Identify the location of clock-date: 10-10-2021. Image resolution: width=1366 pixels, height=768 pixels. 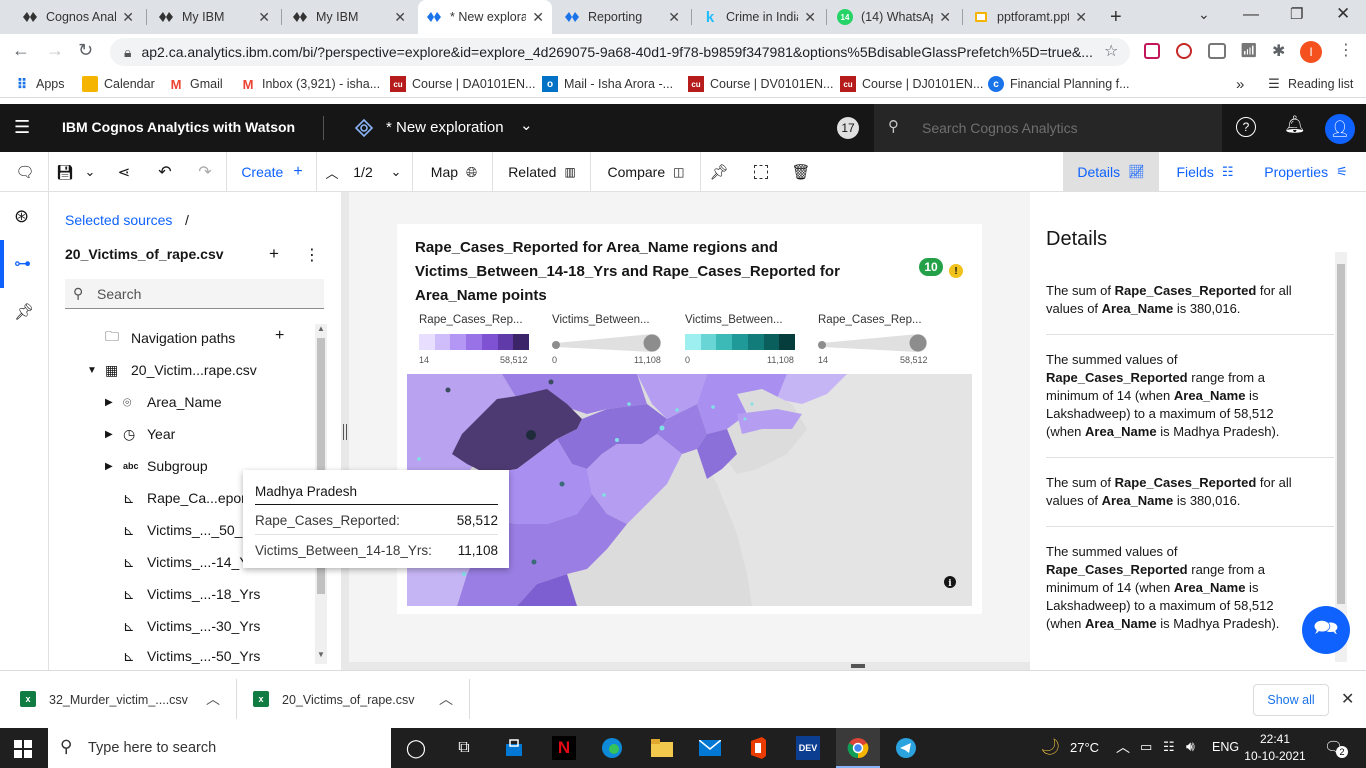
(1275, 756).